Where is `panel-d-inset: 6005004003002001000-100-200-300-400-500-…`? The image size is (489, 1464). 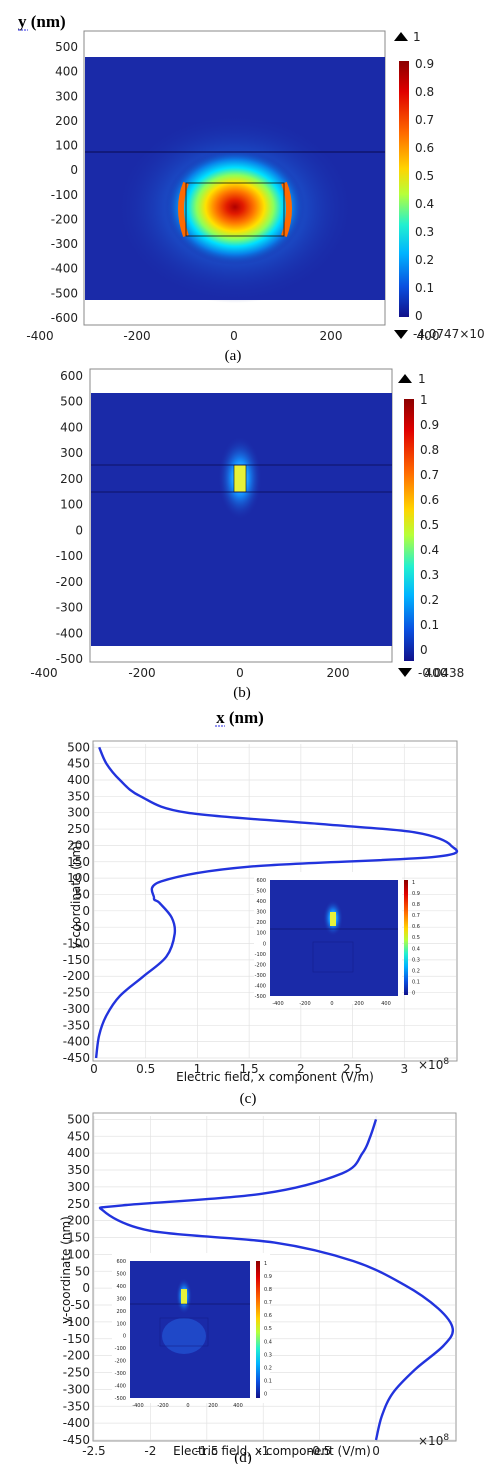
panel-d-inset: 6005004003002001000-100-200-300-400-500-… is located at coordinates (192, 1331).